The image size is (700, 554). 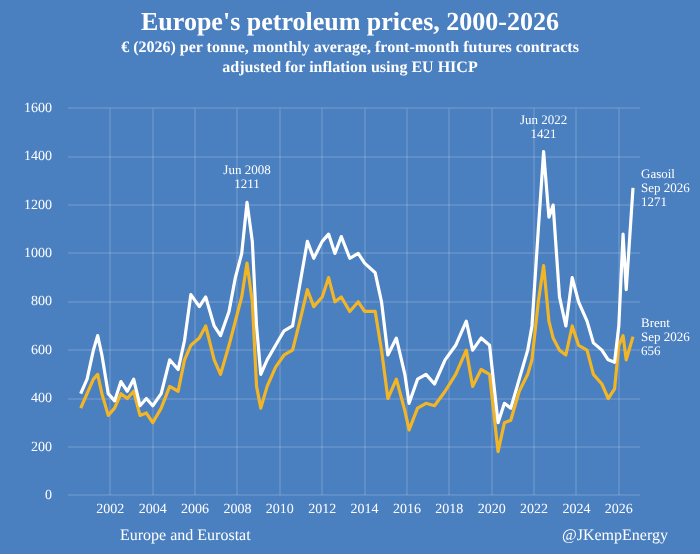 I want to click on chart-title: Europe's petroleum prices, 2000-2026, so click(x=350, y=22).